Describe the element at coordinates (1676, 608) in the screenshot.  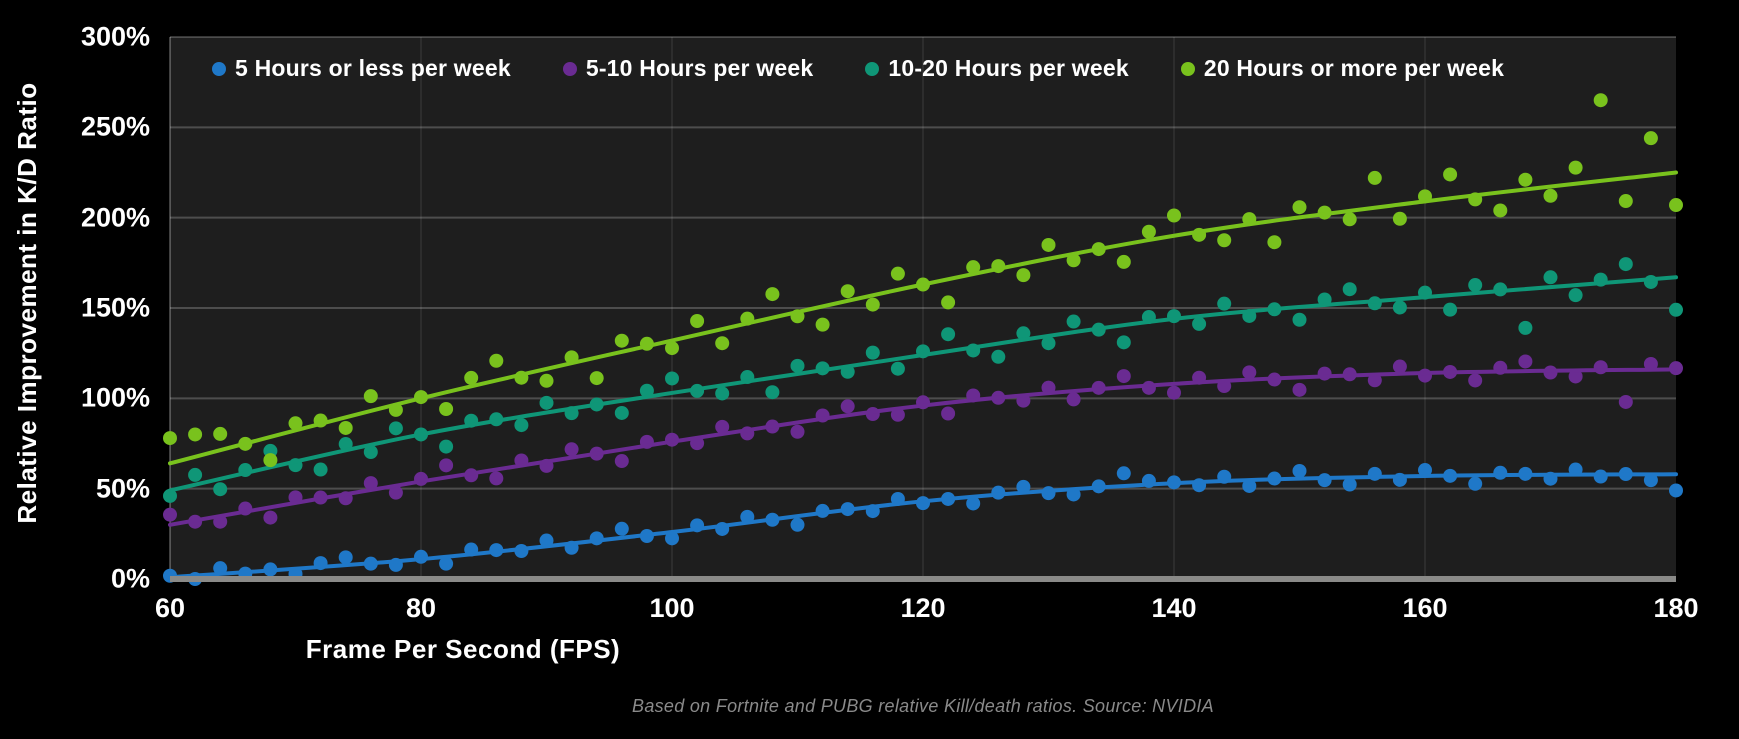
I see `x-tick-label: 180` at that location.